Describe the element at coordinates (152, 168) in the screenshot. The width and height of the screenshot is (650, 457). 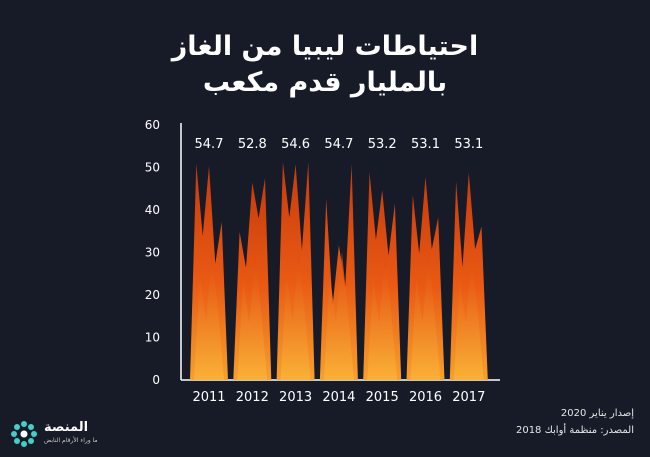
I see `y-tick-label: 50` at that location.